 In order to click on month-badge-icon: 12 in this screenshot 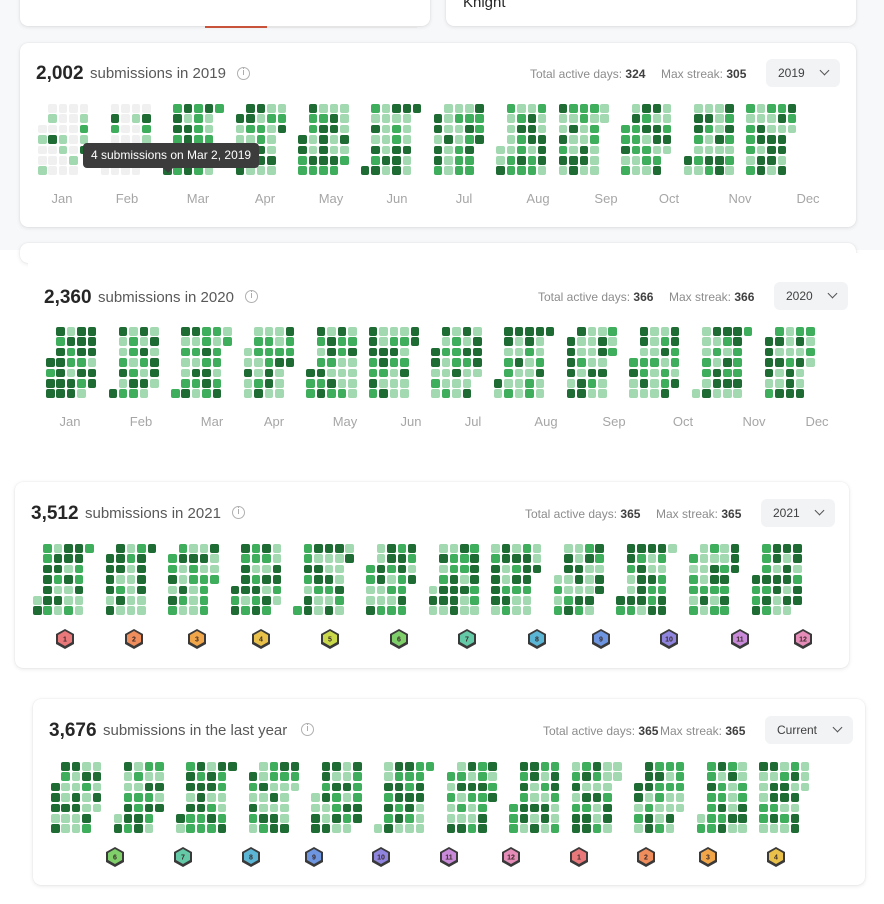, I will do `click(511, 857)`.